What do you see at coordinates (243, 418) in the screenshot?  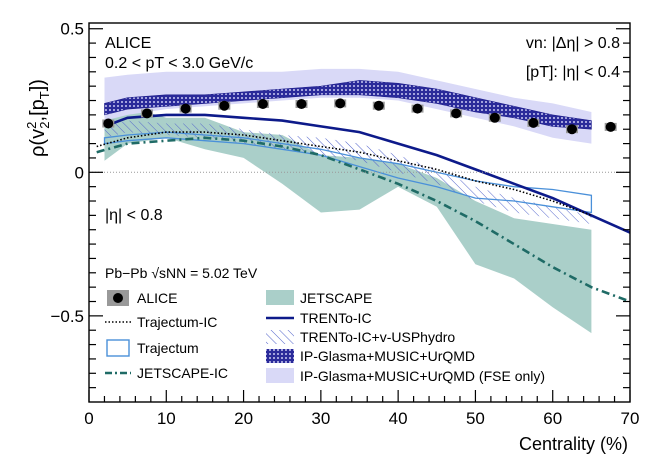 I see `x-tick-label: 20` at bounding box center [243, 418].